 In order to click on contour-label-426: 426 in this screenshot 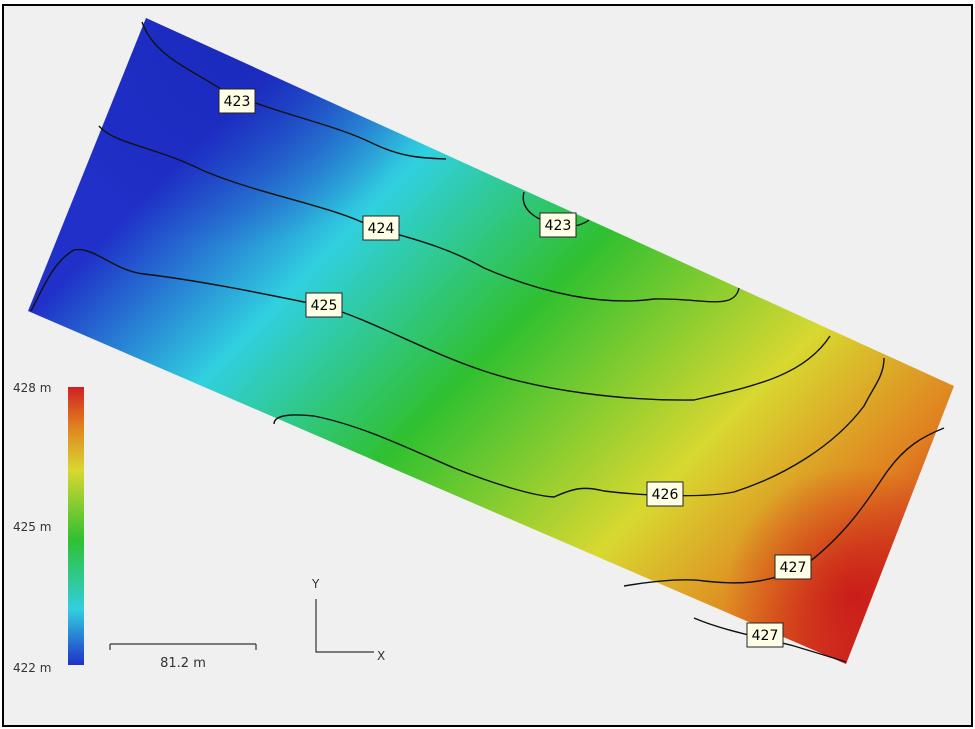, I will do `click(665, 494)`.